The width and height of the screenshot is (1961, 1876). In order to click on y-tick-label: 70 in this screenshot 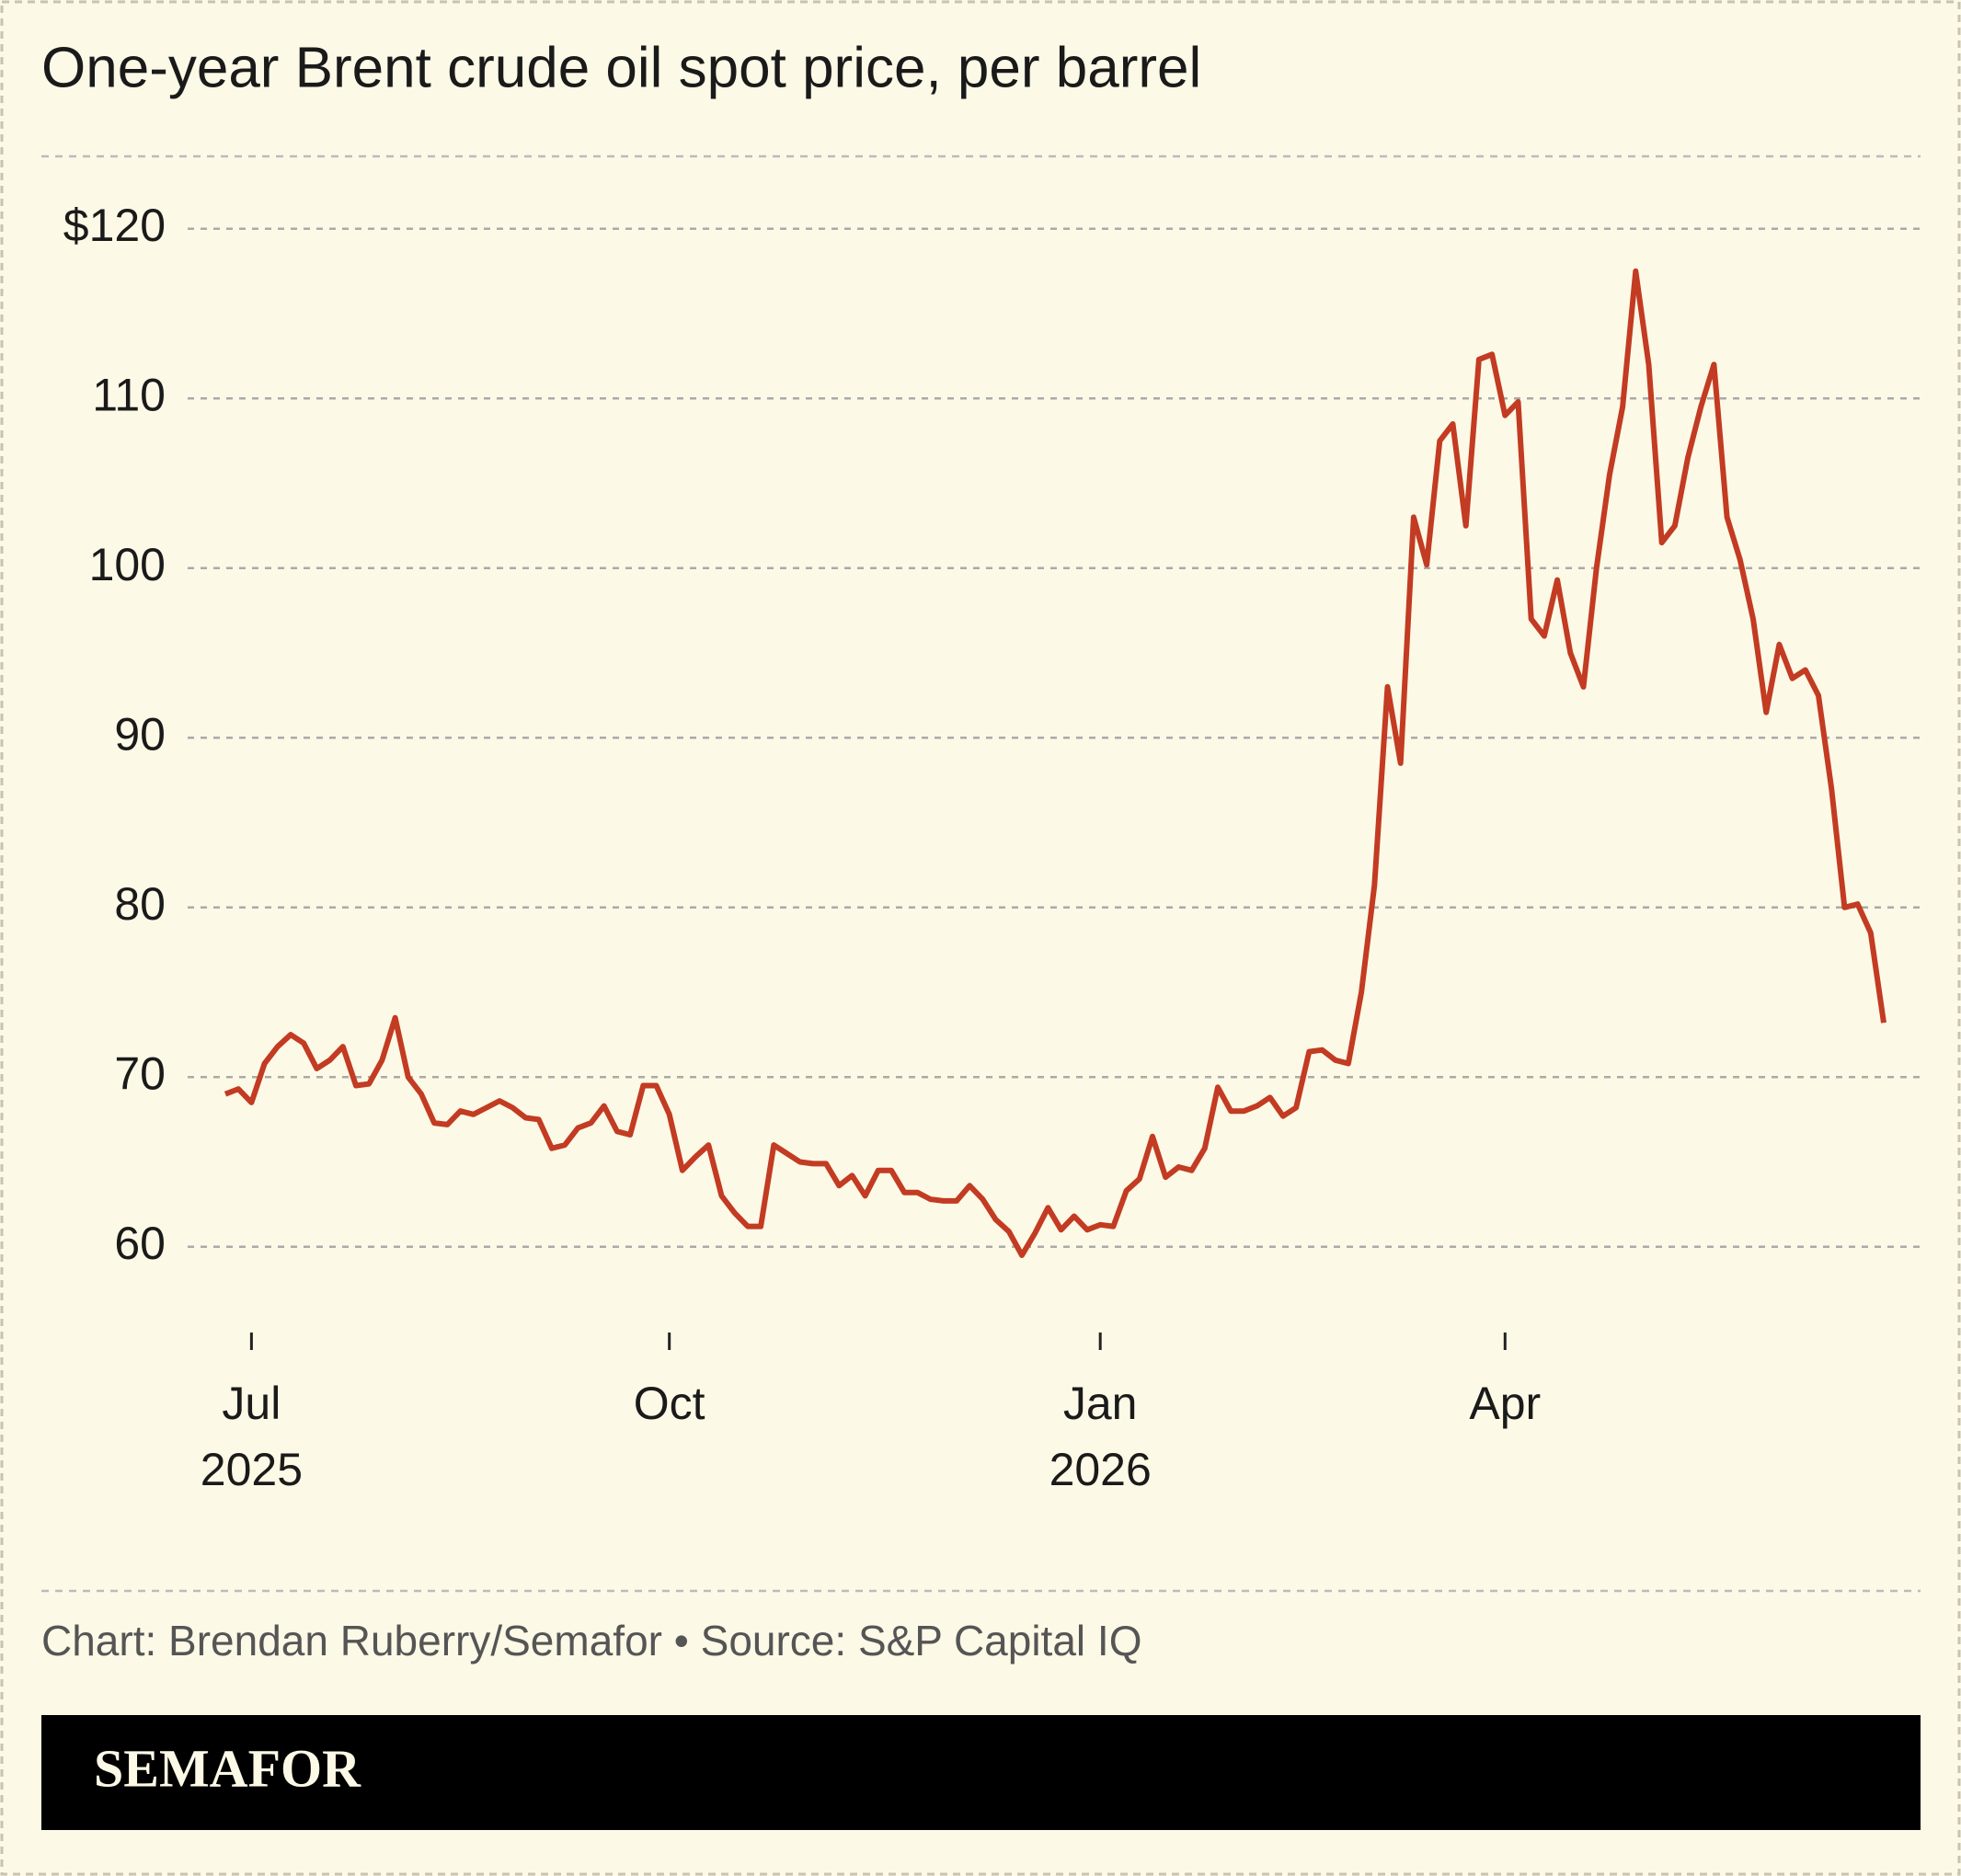, I will do `click(140, 1073)`.